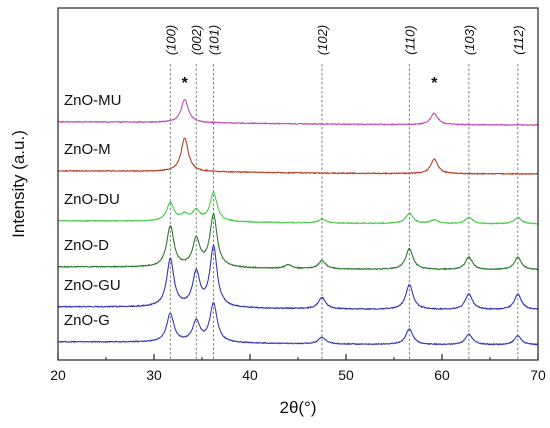  What do you see at coordinates (298, 323) in the screenshot?
I see `series-line-zno-g` at bounding box center [298, 323].